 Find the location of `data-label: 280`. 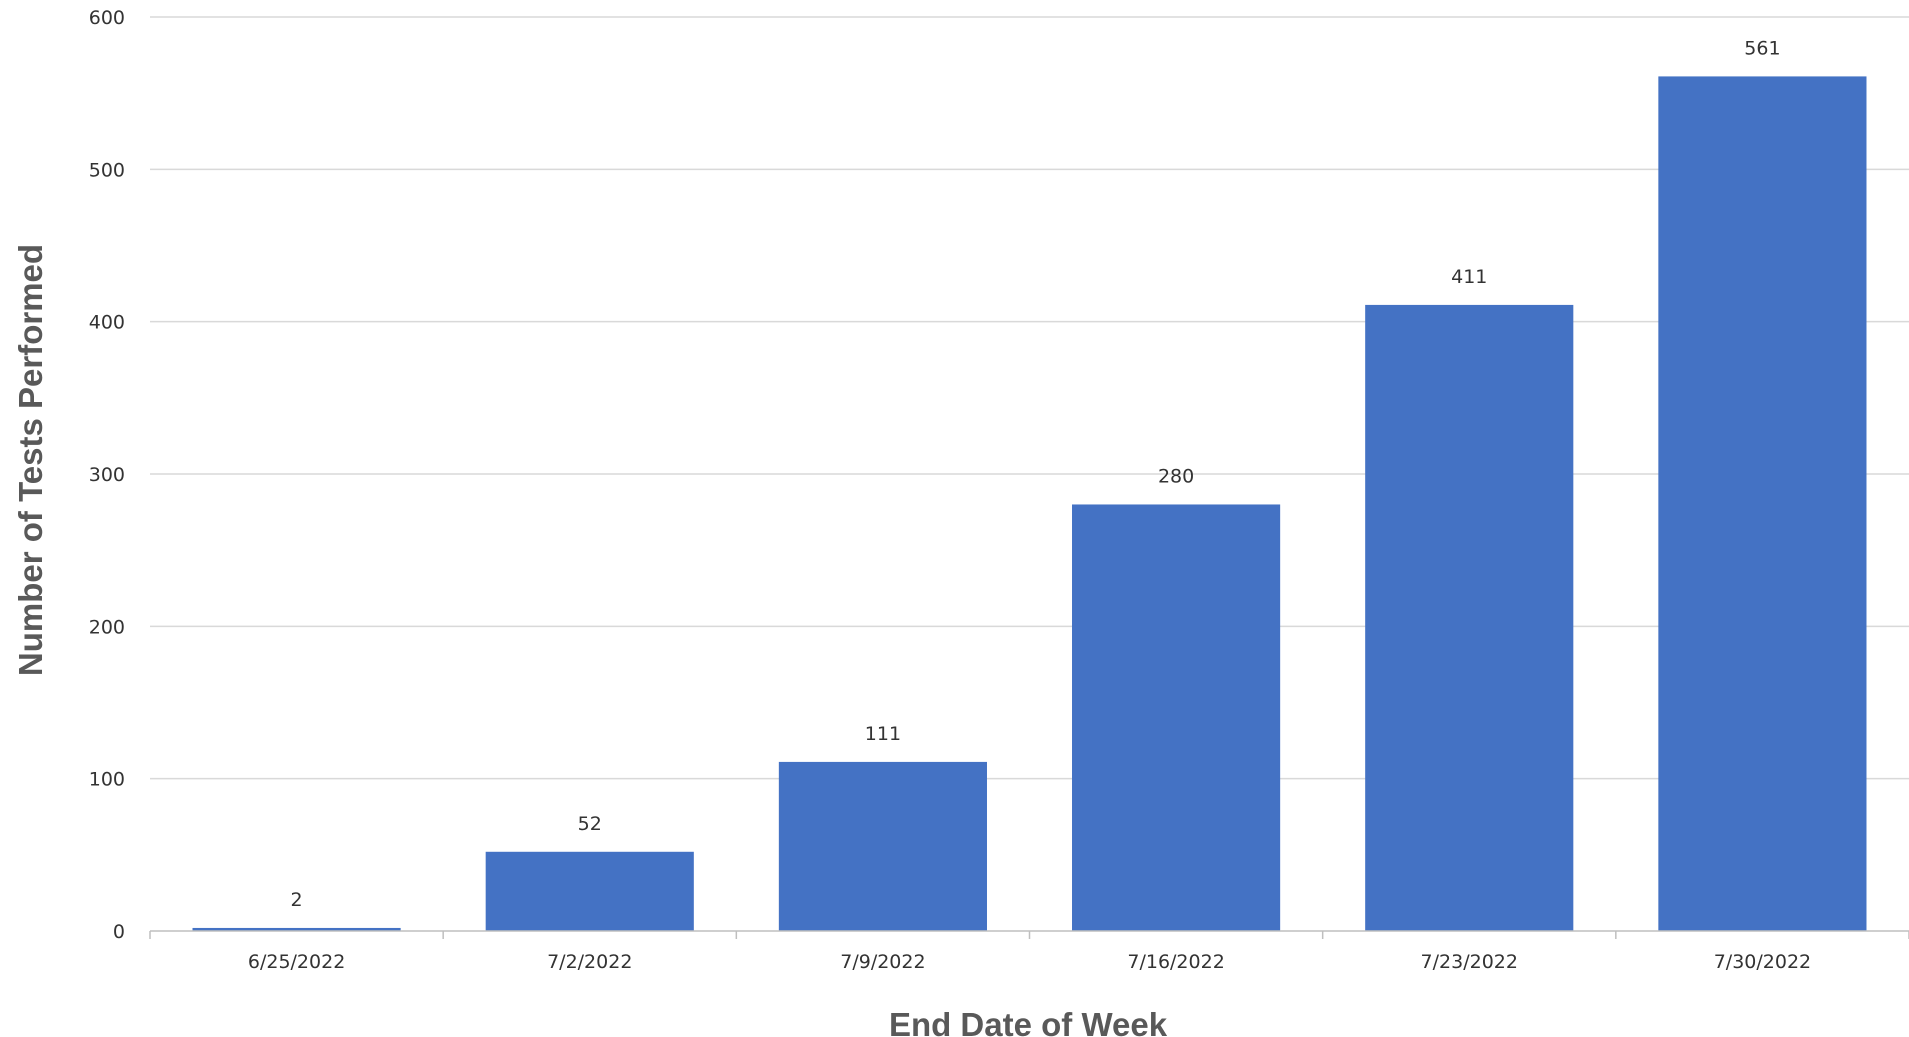

data-label: 280 is located at coordinates (1176, 476).